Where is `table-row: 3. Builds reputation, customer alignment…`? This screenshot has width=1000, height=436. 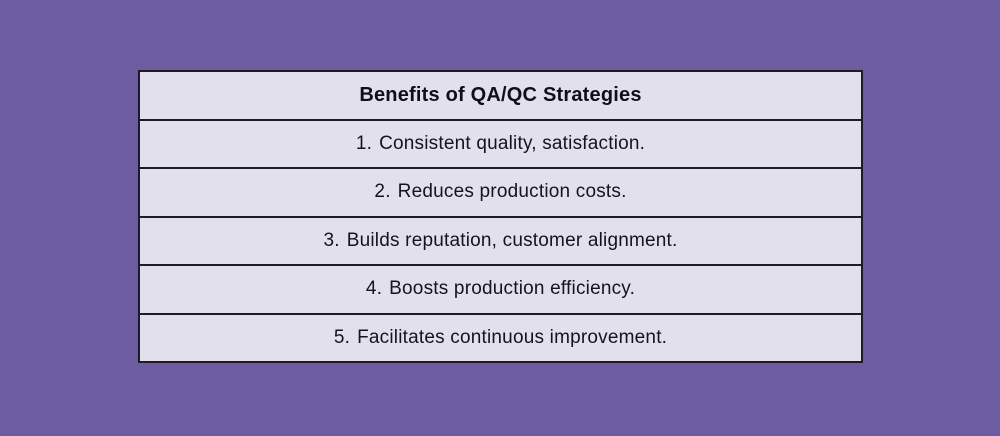
table-row: 3. Builds reputation, customer alignment… is located at coordinates (500, 240).